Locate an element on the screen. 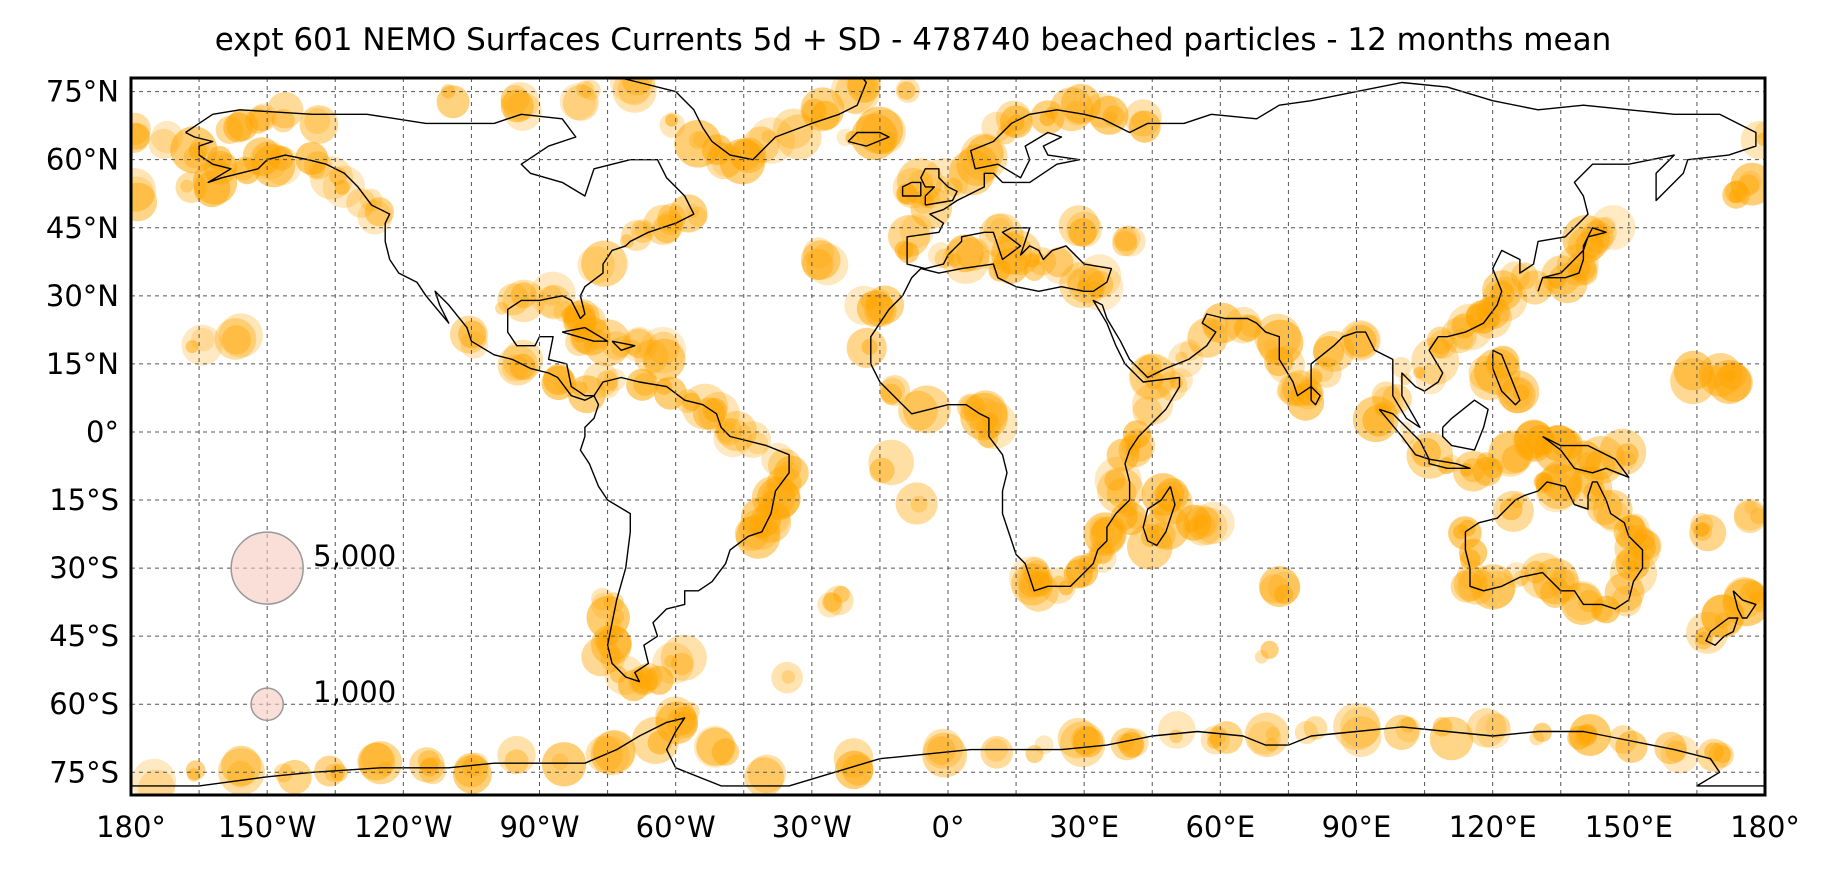 This screenshot has height=871, width=1826. lat-tick-label: 30°N is located at coordinates (82, 296).